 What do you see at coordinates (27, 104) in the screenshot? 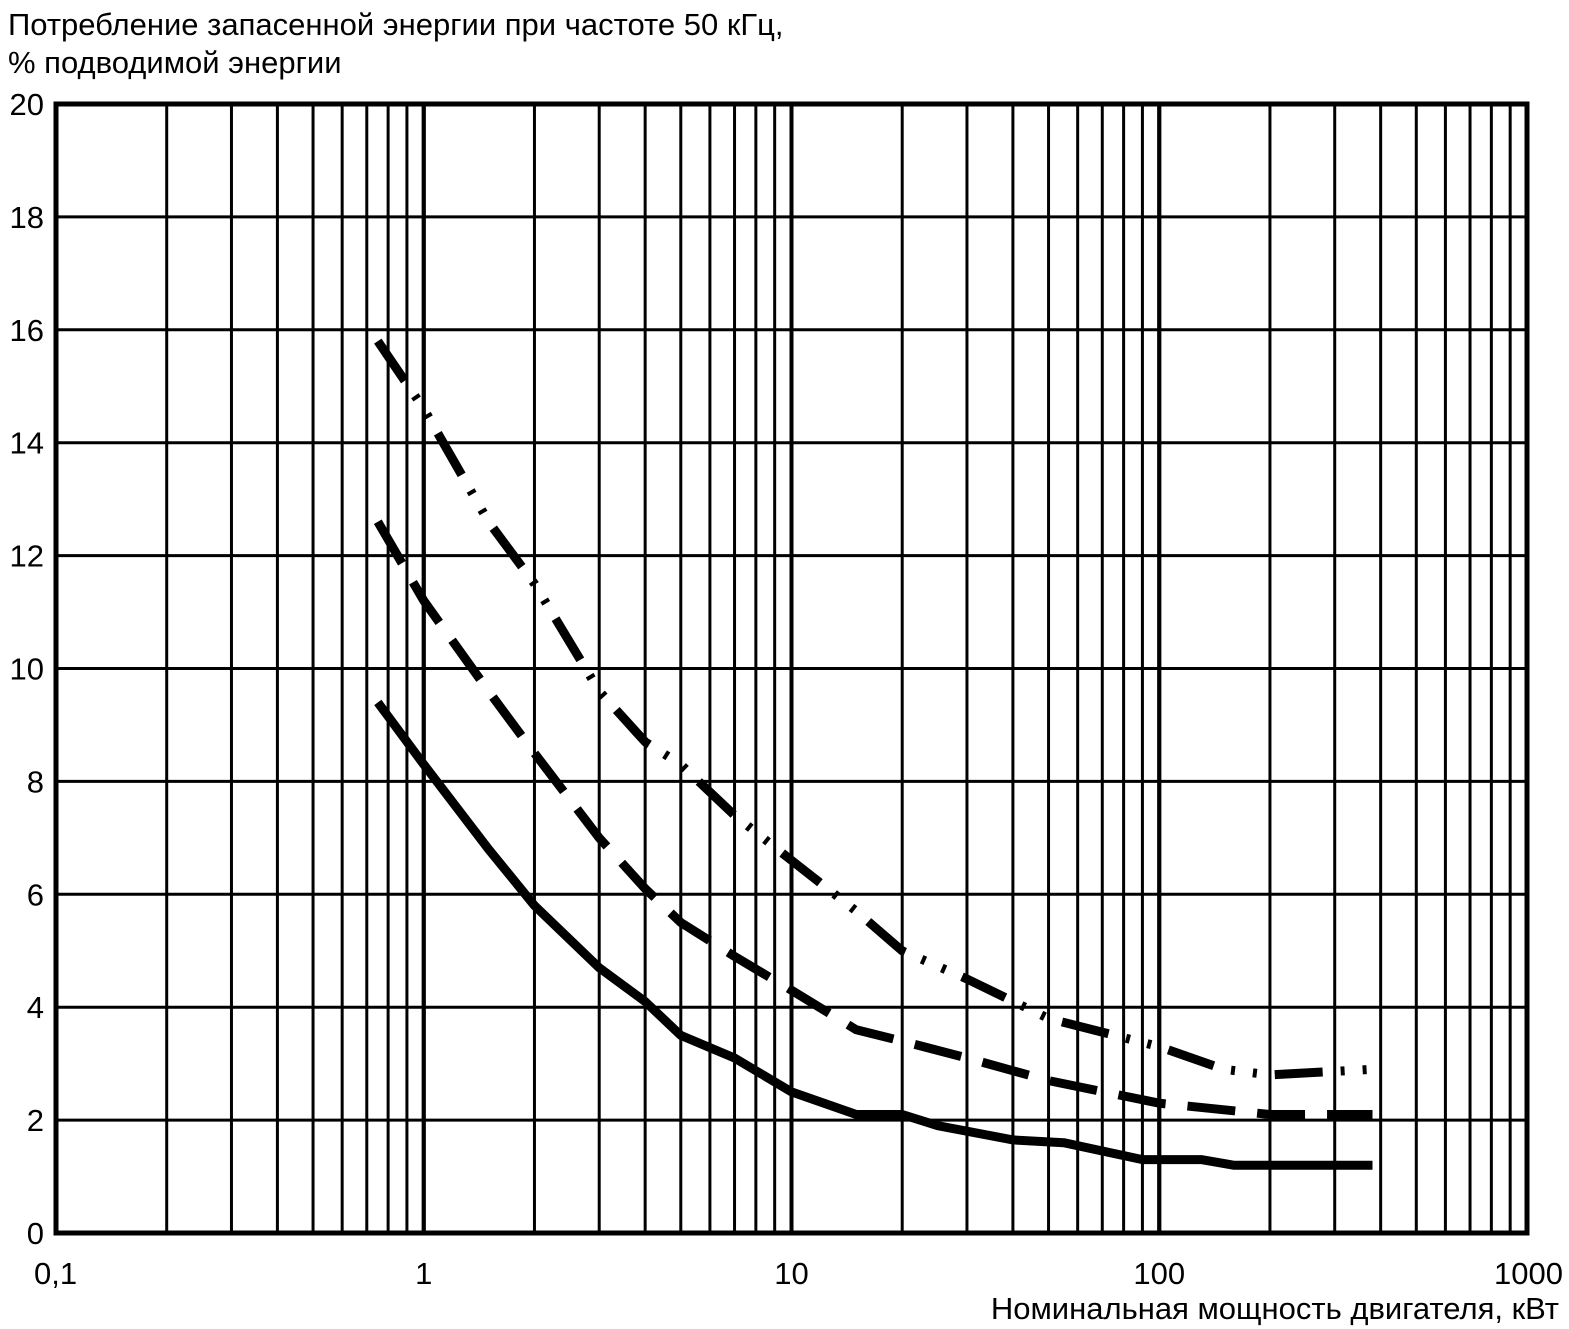
I see `y-tick-label: 20` at bounding box center [27, 104].